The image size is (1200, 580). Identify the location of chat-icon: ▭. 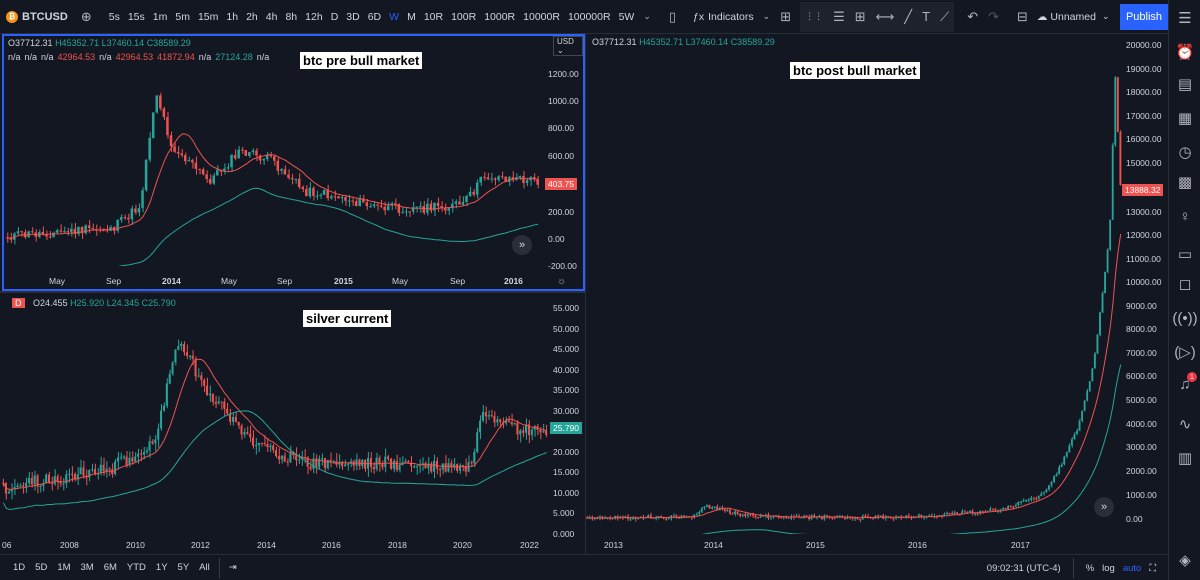
(1185, 254).